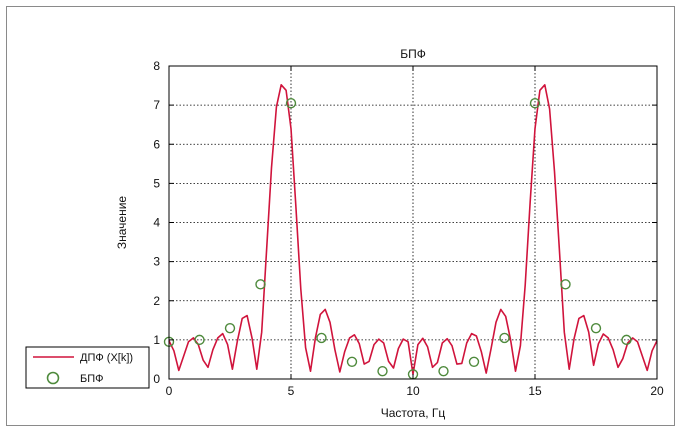 This screenshot has height=428, width=682. What do you see at coordinates (53, 378) in the screenshot?
I see `legend-marker-sample` at bounding box center [53, 378].